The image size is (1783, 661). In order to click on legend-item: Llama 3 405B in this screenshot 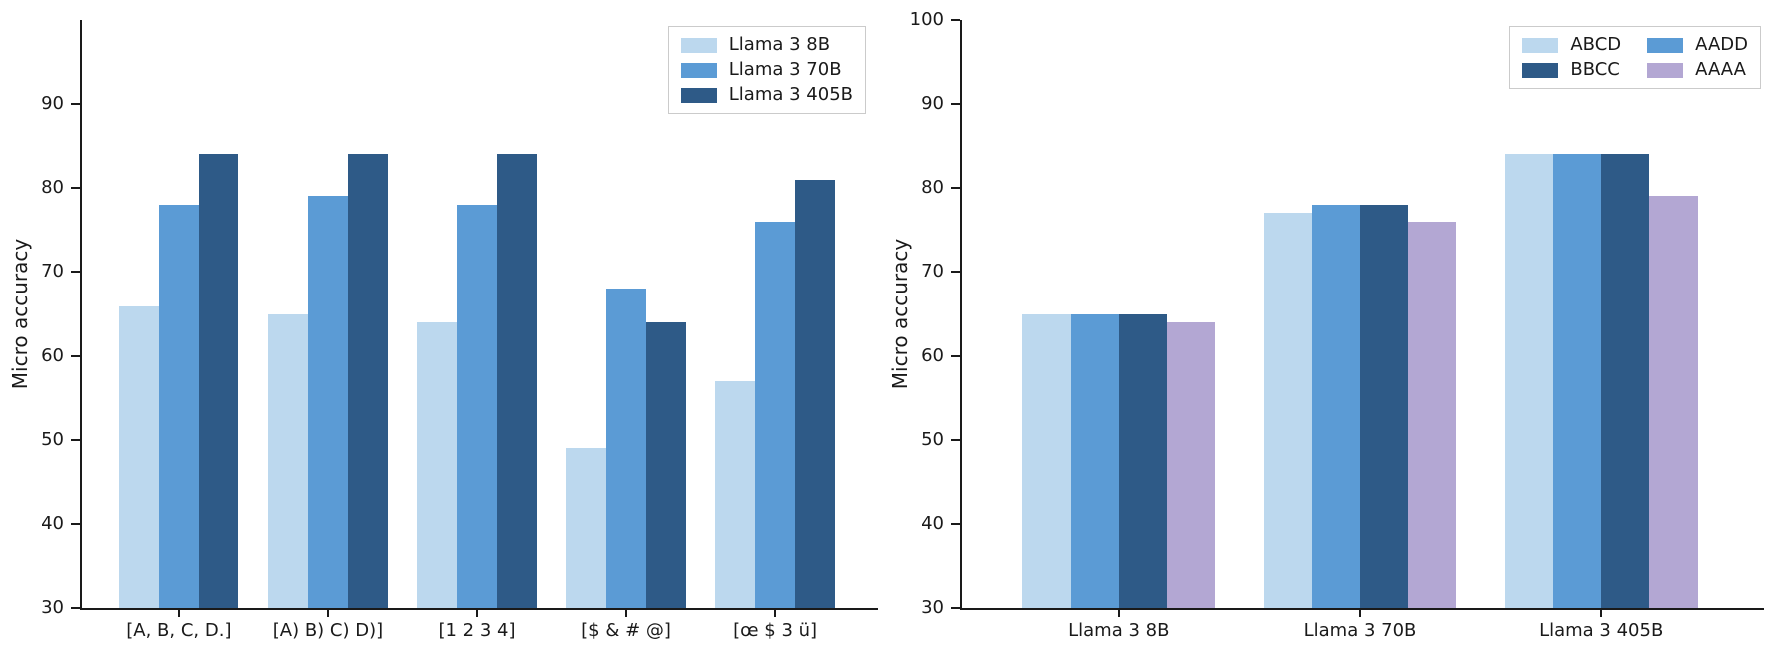, I will do `click(766, 94)`.